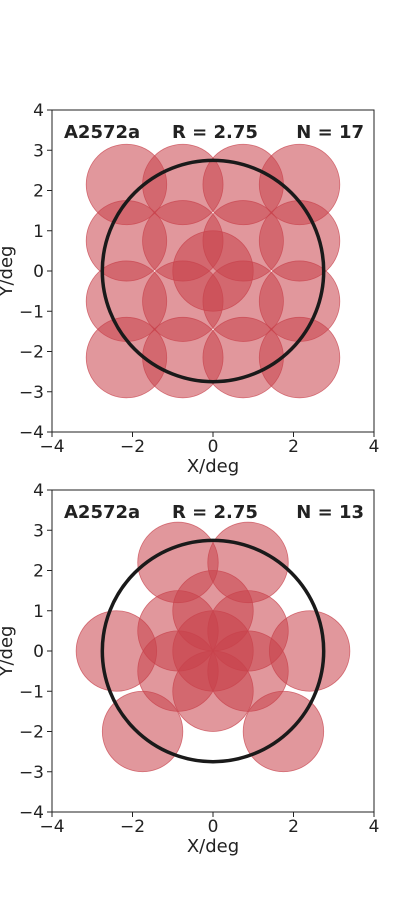  What do you see at coordinates (31, 813) in the screenshot?
I see `y-tick-label-bottom-0: −4` at bounding box center [31, 813].